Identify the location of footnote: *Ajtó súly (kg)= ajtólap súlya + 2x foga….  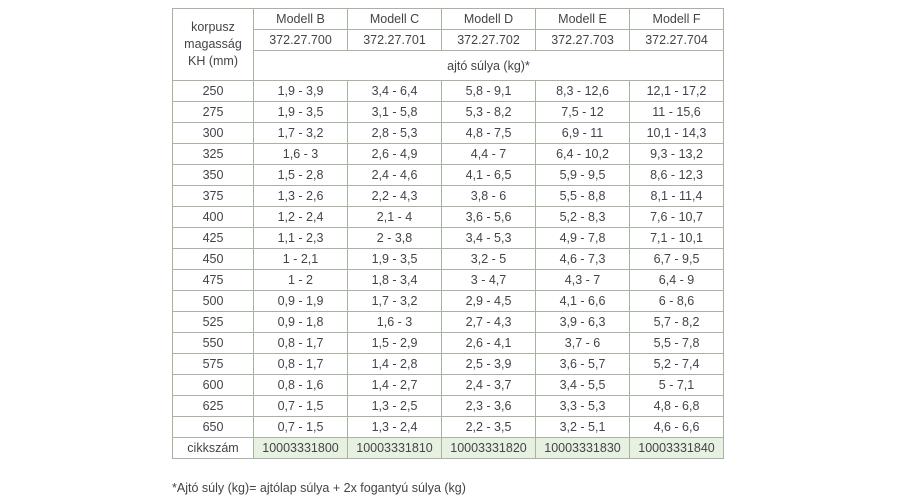
(319, 488).